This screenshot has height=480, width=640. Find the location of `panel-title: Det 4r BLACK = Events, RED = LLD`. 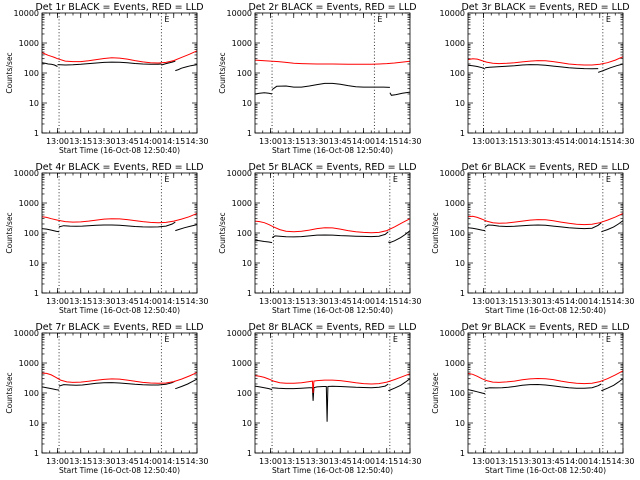

panel-title: Det 4r BLACK = Events, RED = LLD is located at coordinates (119, 167).